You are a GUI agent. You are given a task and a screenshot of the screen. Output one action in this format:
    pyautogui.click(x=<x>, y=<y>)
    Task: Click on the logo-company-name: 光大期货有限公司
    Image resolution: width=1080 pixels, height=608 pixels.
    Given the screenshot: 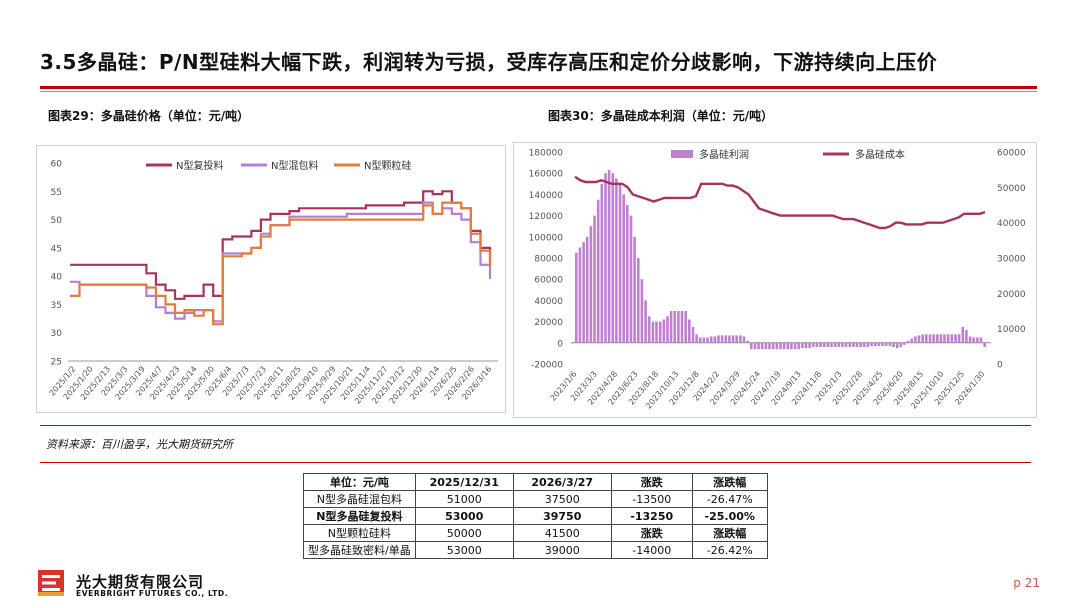 What is the action you would take?
    pyautogui.click(x=140, y=582)
    